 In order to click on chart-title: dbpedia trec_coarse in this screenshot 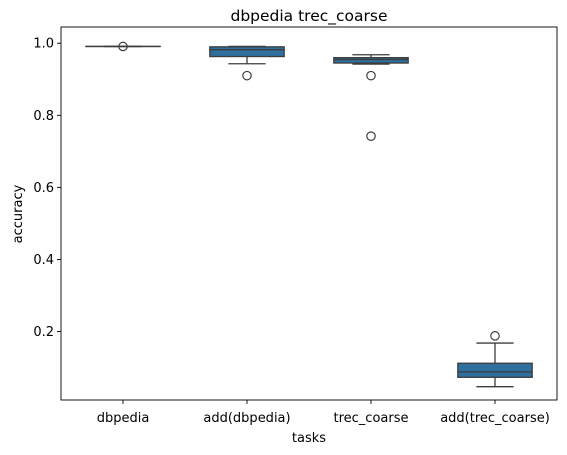, I will do `click(308, 16)`.